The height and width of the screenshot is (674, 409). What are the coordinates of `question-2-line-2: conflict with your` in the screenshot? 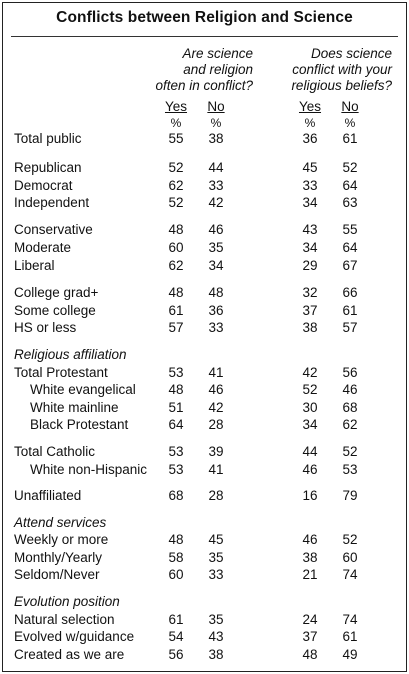 It's located at (342, 69).